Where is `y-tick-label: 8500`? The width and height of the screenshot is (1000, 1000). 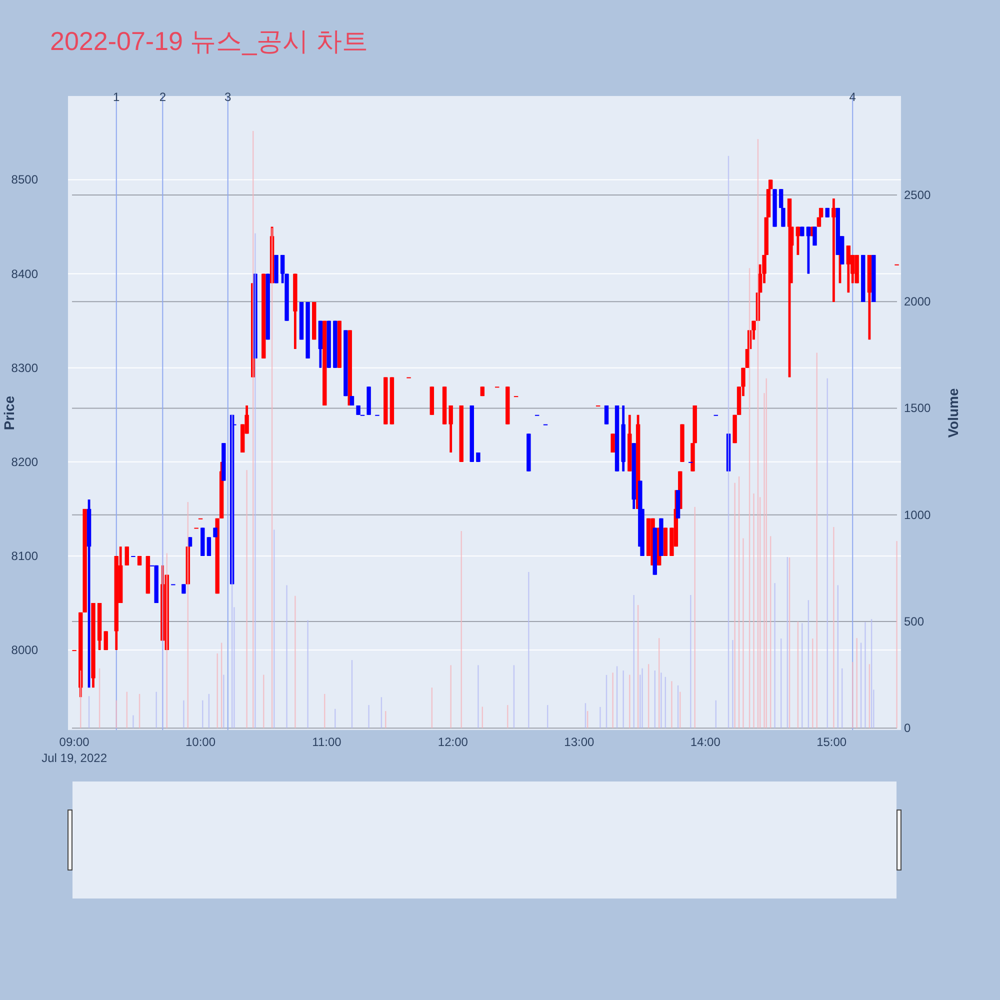
y-tick-label: 8500 is located at coordinates (24, 179).